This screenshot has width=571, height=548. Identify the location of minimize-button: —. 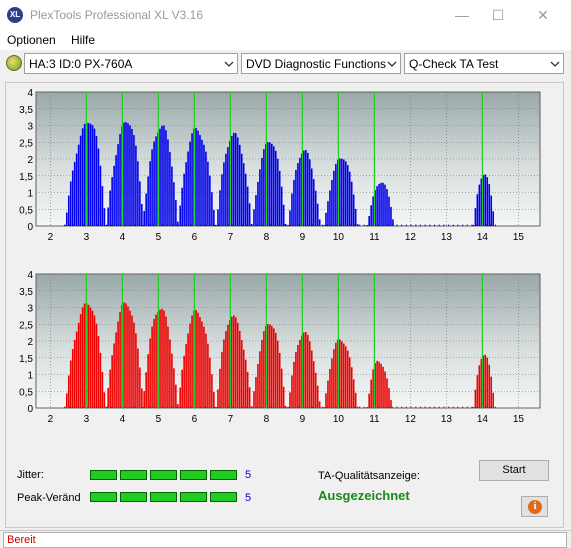
(462, 15).